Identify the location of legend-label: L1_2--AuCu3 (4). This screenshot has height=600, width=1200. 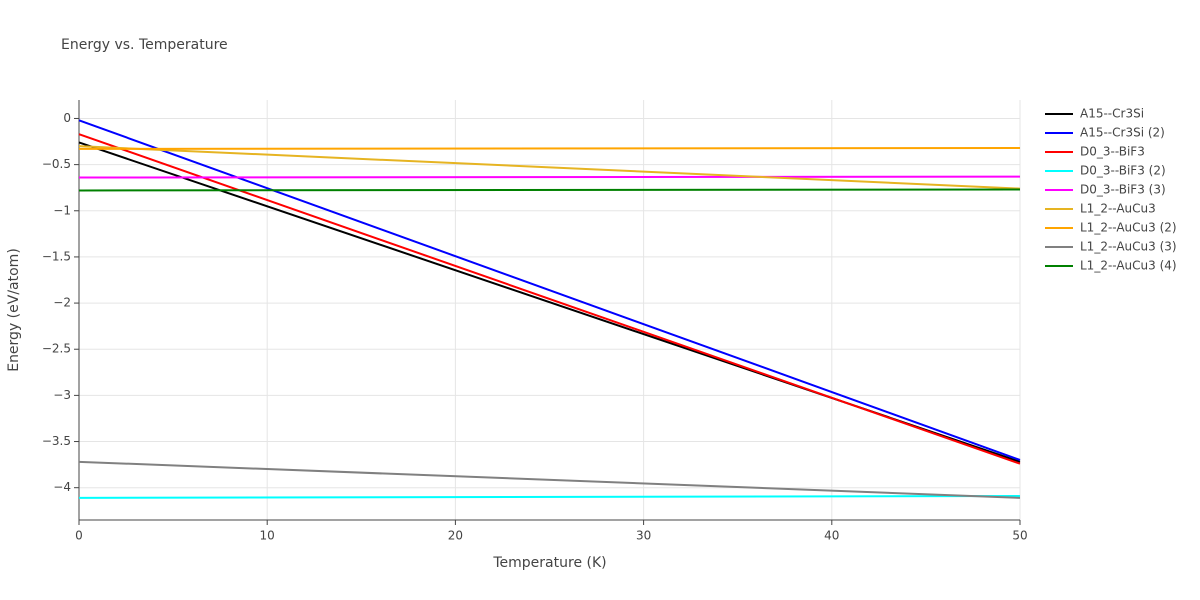
(1128, 266).